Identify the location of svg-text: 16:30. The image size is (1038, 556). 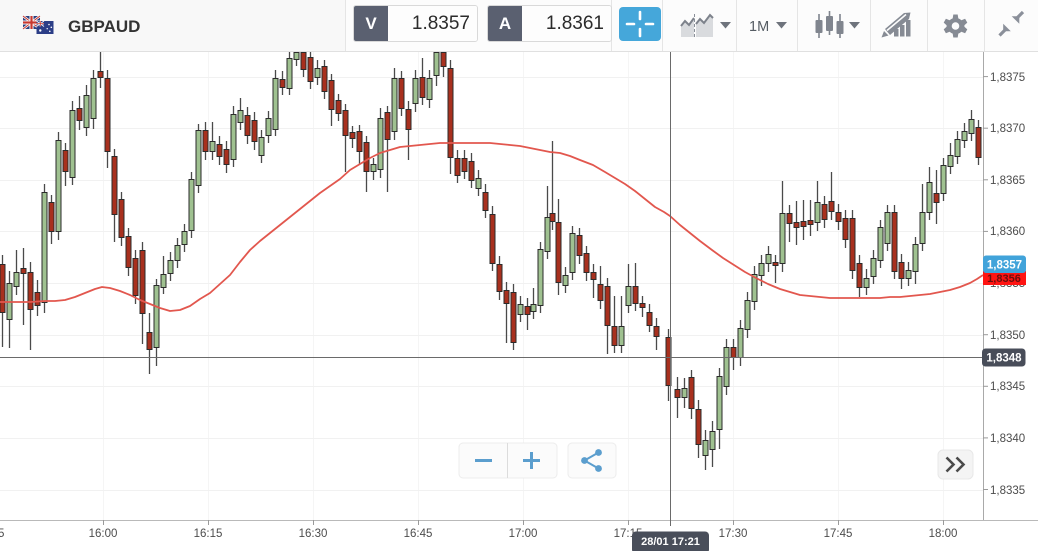
(313, 534).